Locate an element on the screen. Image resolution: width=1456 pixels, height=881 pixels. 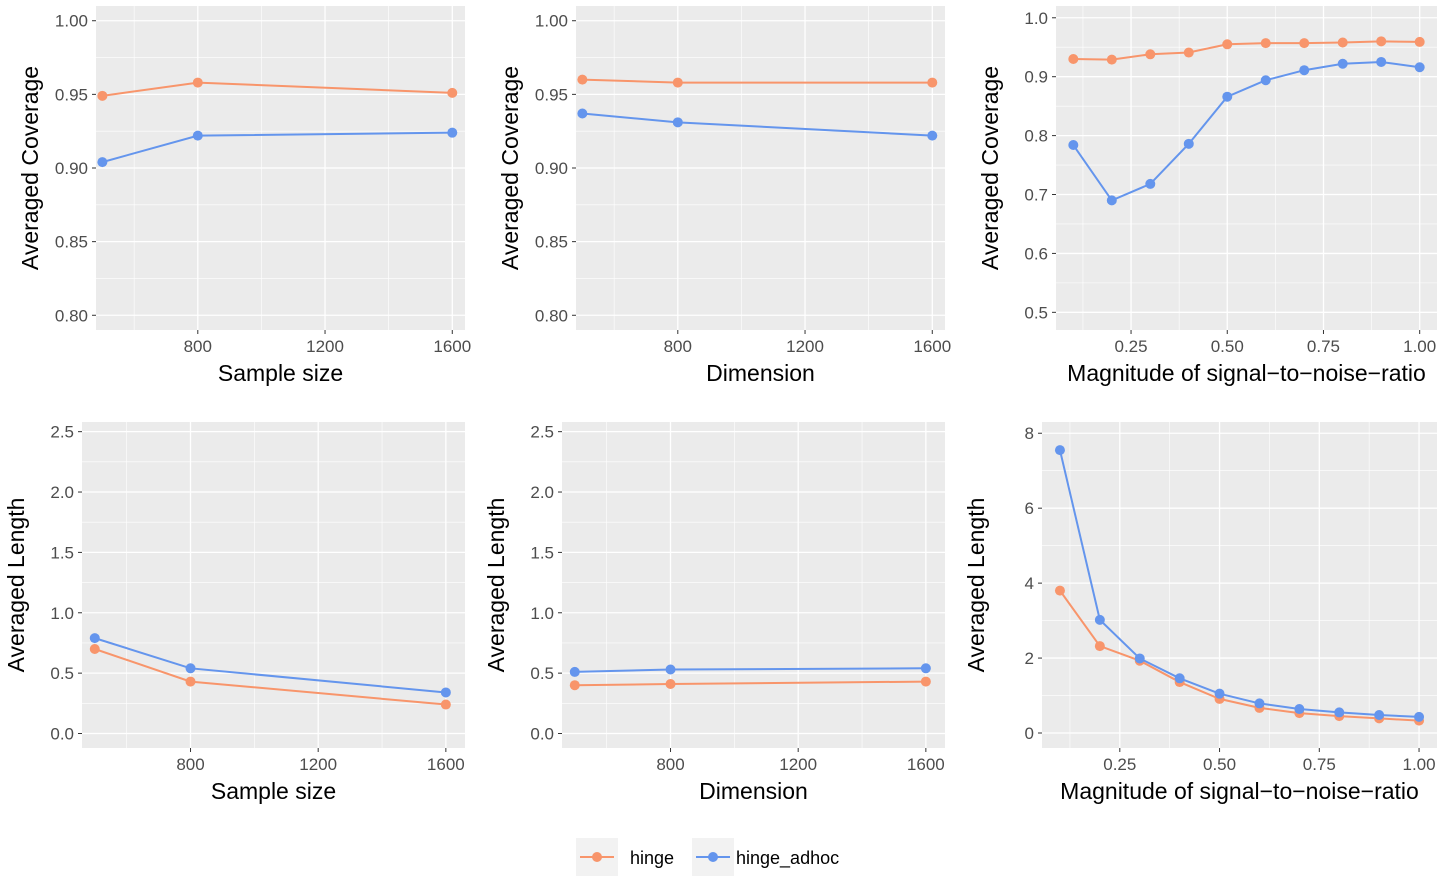
y-tick-label: 0.0 is located at coordinates (62, 734).